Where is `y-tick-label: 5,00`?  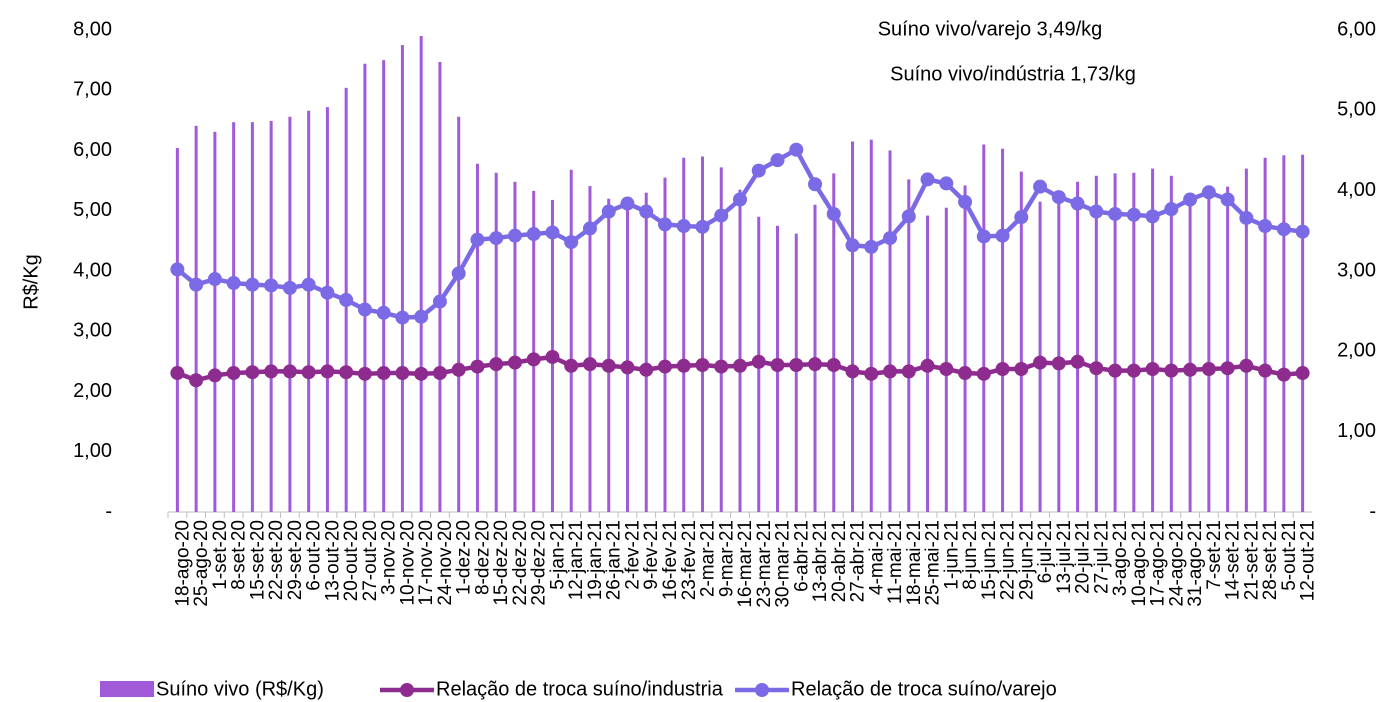
y-tick-label: 5,00 is located at coordinates (92, 210).